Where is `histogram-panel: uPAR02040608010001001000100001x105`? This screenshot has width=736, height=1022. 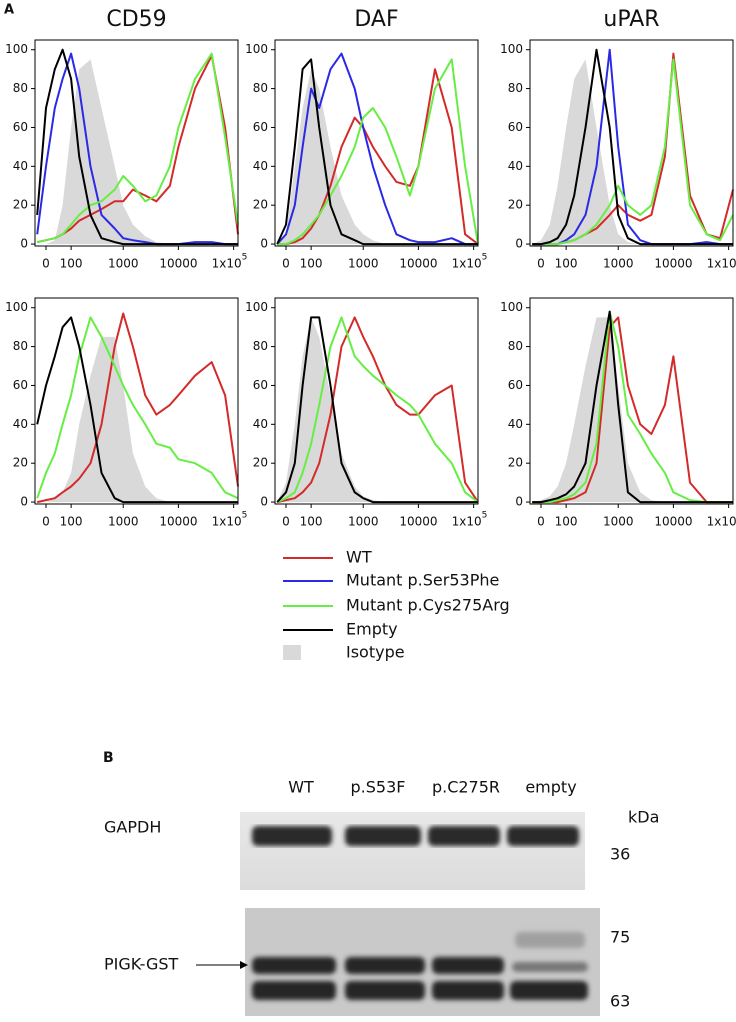 histogram-panel: uPAR02040608010001001000100001x105 is located at coordinates (618, 139).